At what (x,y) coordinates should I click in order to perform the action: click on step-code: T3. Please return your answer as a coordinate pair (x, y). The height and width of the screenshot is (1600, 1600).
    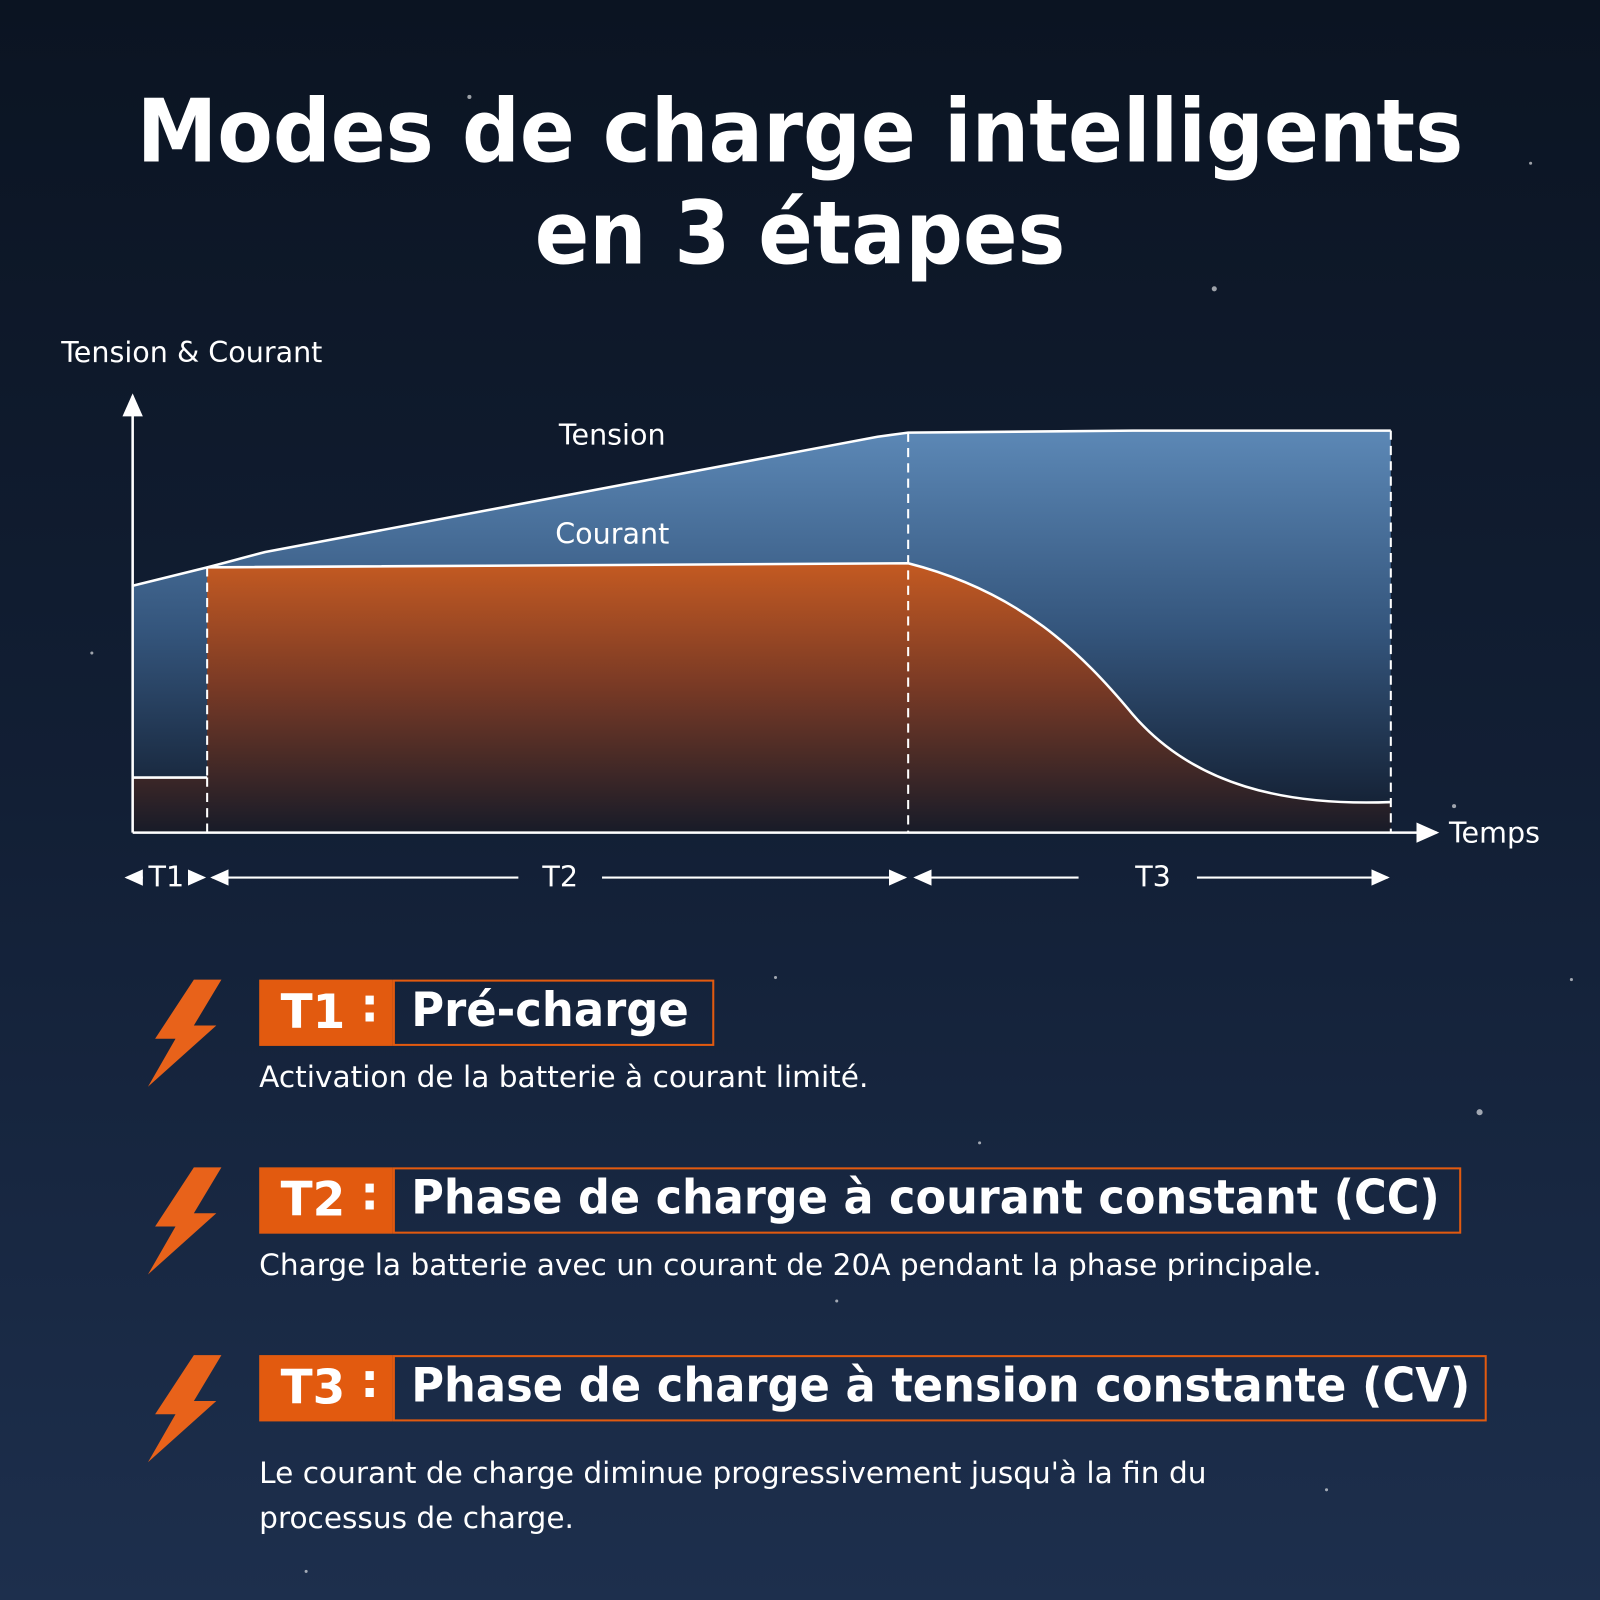
    Looking at the image, I should click on (313, 1387).